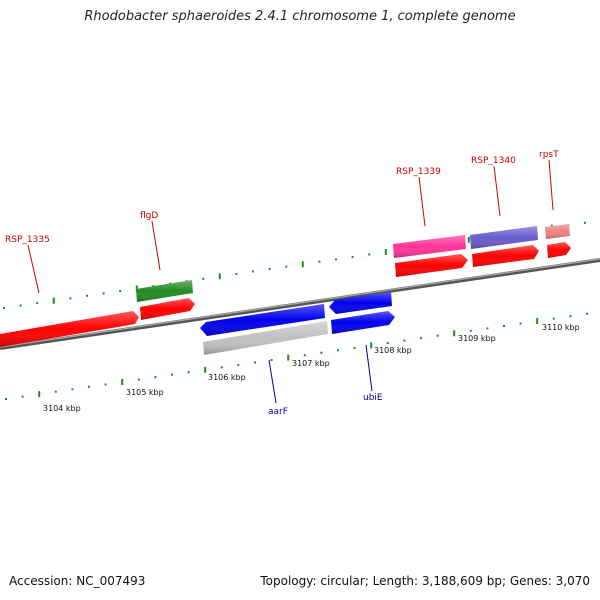 The width and height of the screenshot is (600, 600). What do you see at coordinates (278, 412) in the screenshot?
I see `gene-label: aarF` at bounding box center [278, 412].